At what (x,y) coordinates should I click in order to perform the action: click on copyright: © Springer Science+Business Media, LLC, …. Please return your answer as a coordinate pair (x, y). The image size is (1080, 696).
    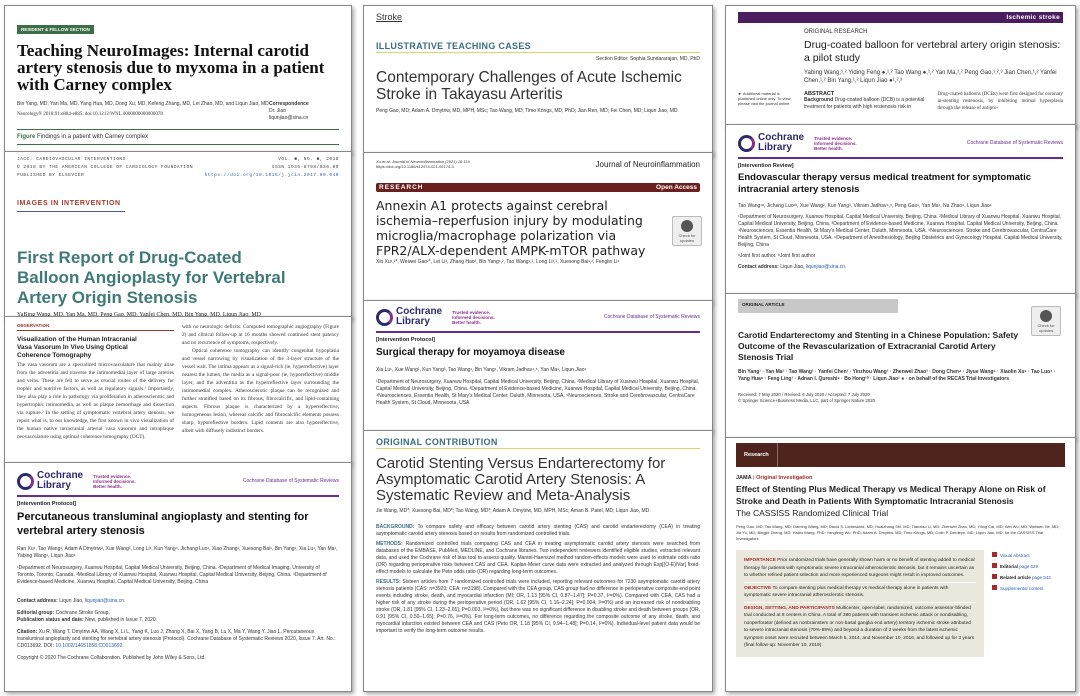
    Looking at the image, I should click on (807, 400).